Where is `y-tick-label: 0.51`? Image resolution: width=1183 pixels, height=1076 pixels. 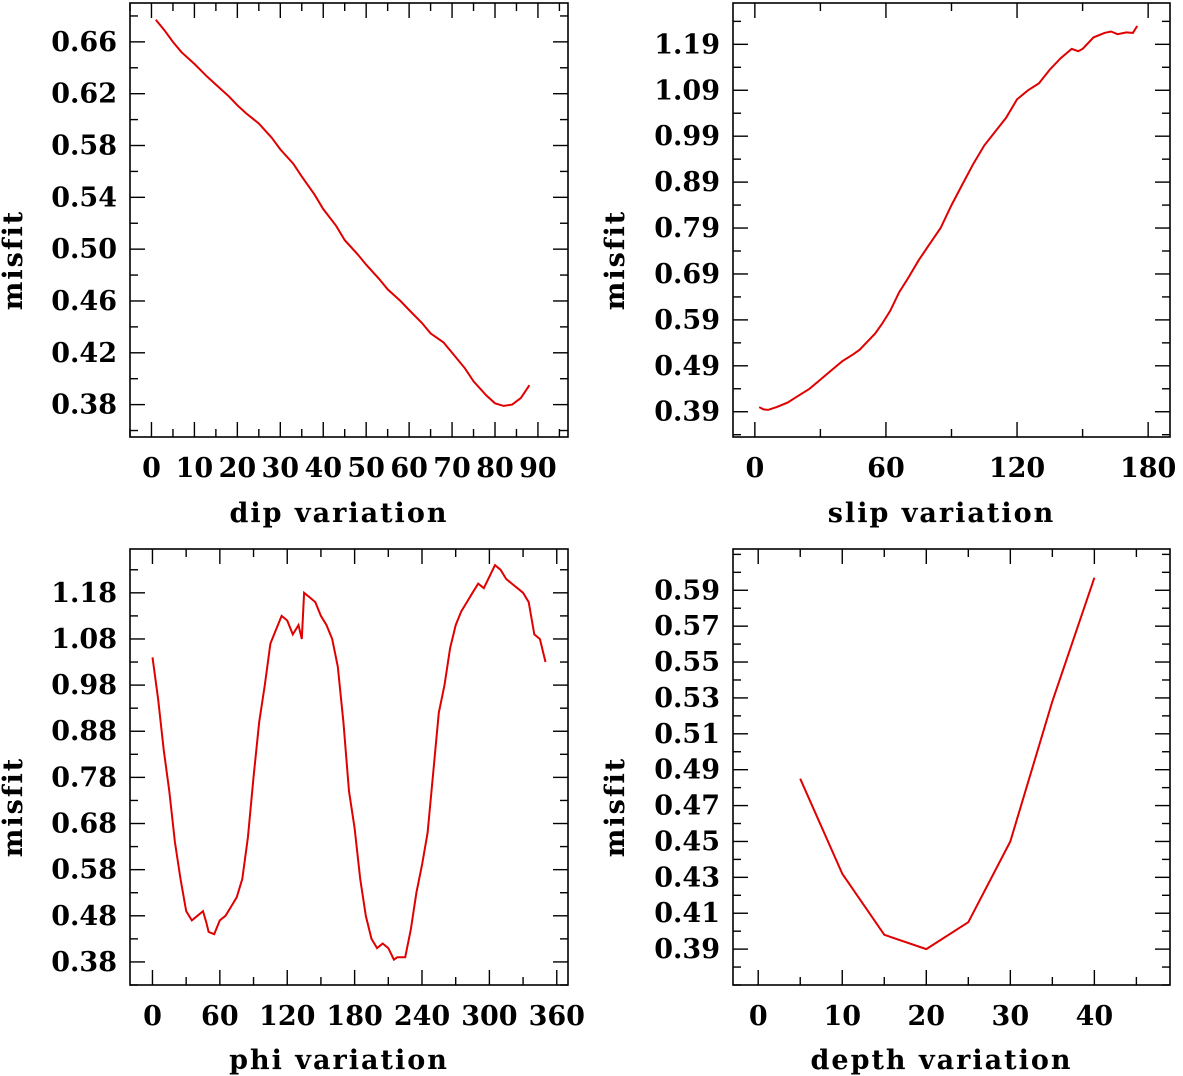 y-tick-label: 0.51 is located at coordinates (687, 734).